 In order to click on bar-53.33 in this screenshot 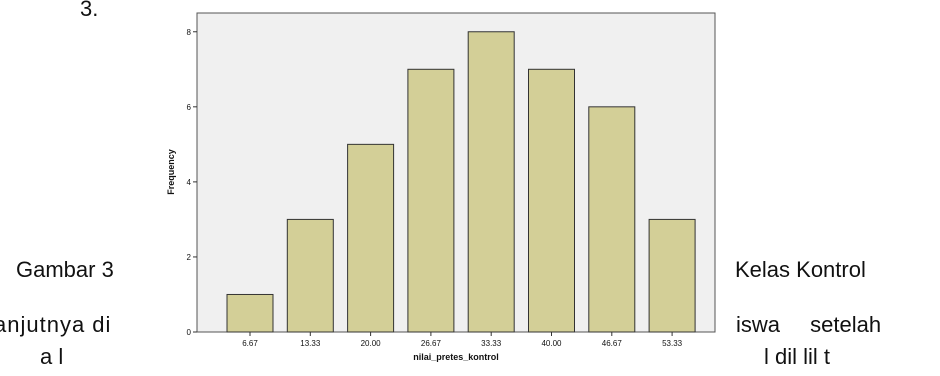, I will do `click(672, 275)`.